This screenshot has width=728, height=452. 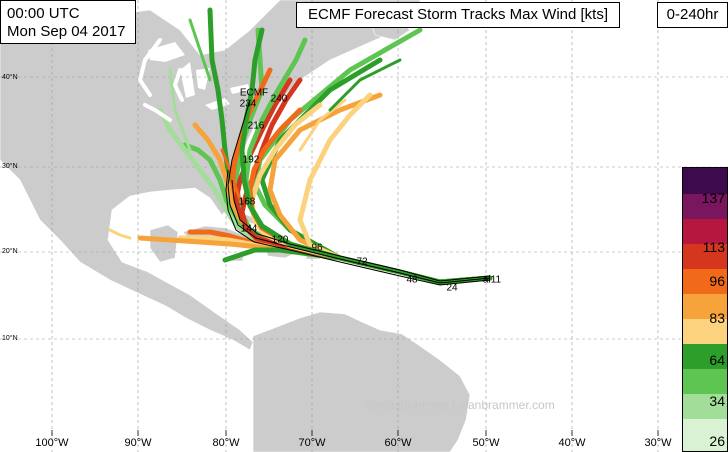 I want to click on track-hour-label: 96, so click(x=317, y=248).